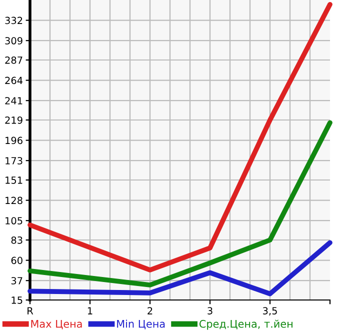 The height and width of the screenshot is (335, 345). Describe the element at coordinates (14, 220) in the screenshot. I see `y-tick-label: 105` at that location.